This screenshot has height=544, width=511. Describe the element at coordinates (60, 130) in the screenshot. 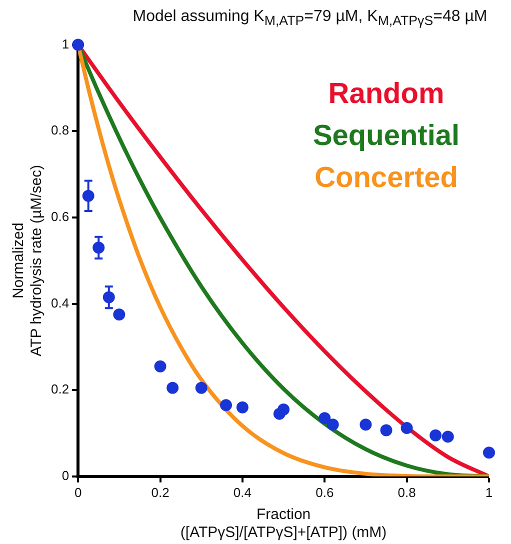

I see `y-tick-label: 0.8` at that location.